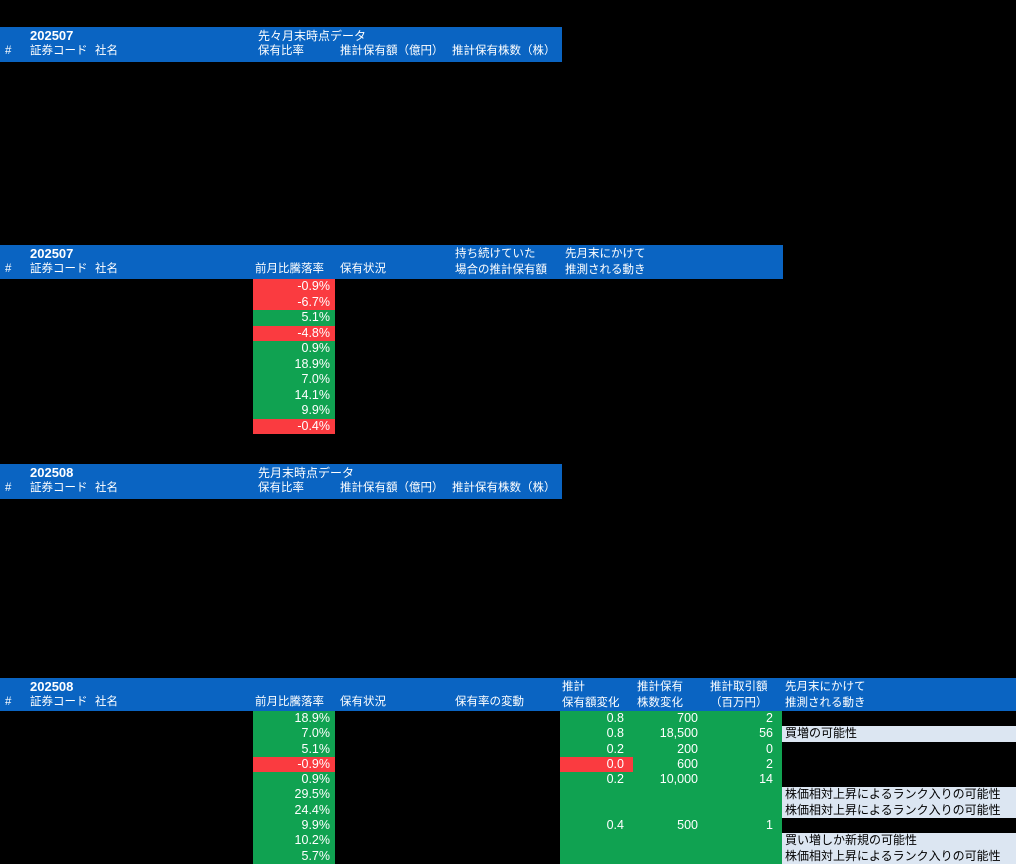 Image resolution: width=1016 pixels, height=864 pixels. Describe the element at coordinates (660, 695) in the screenshot. I see `column-header-est-shares-change: 推計保有 株数変化` at that location.